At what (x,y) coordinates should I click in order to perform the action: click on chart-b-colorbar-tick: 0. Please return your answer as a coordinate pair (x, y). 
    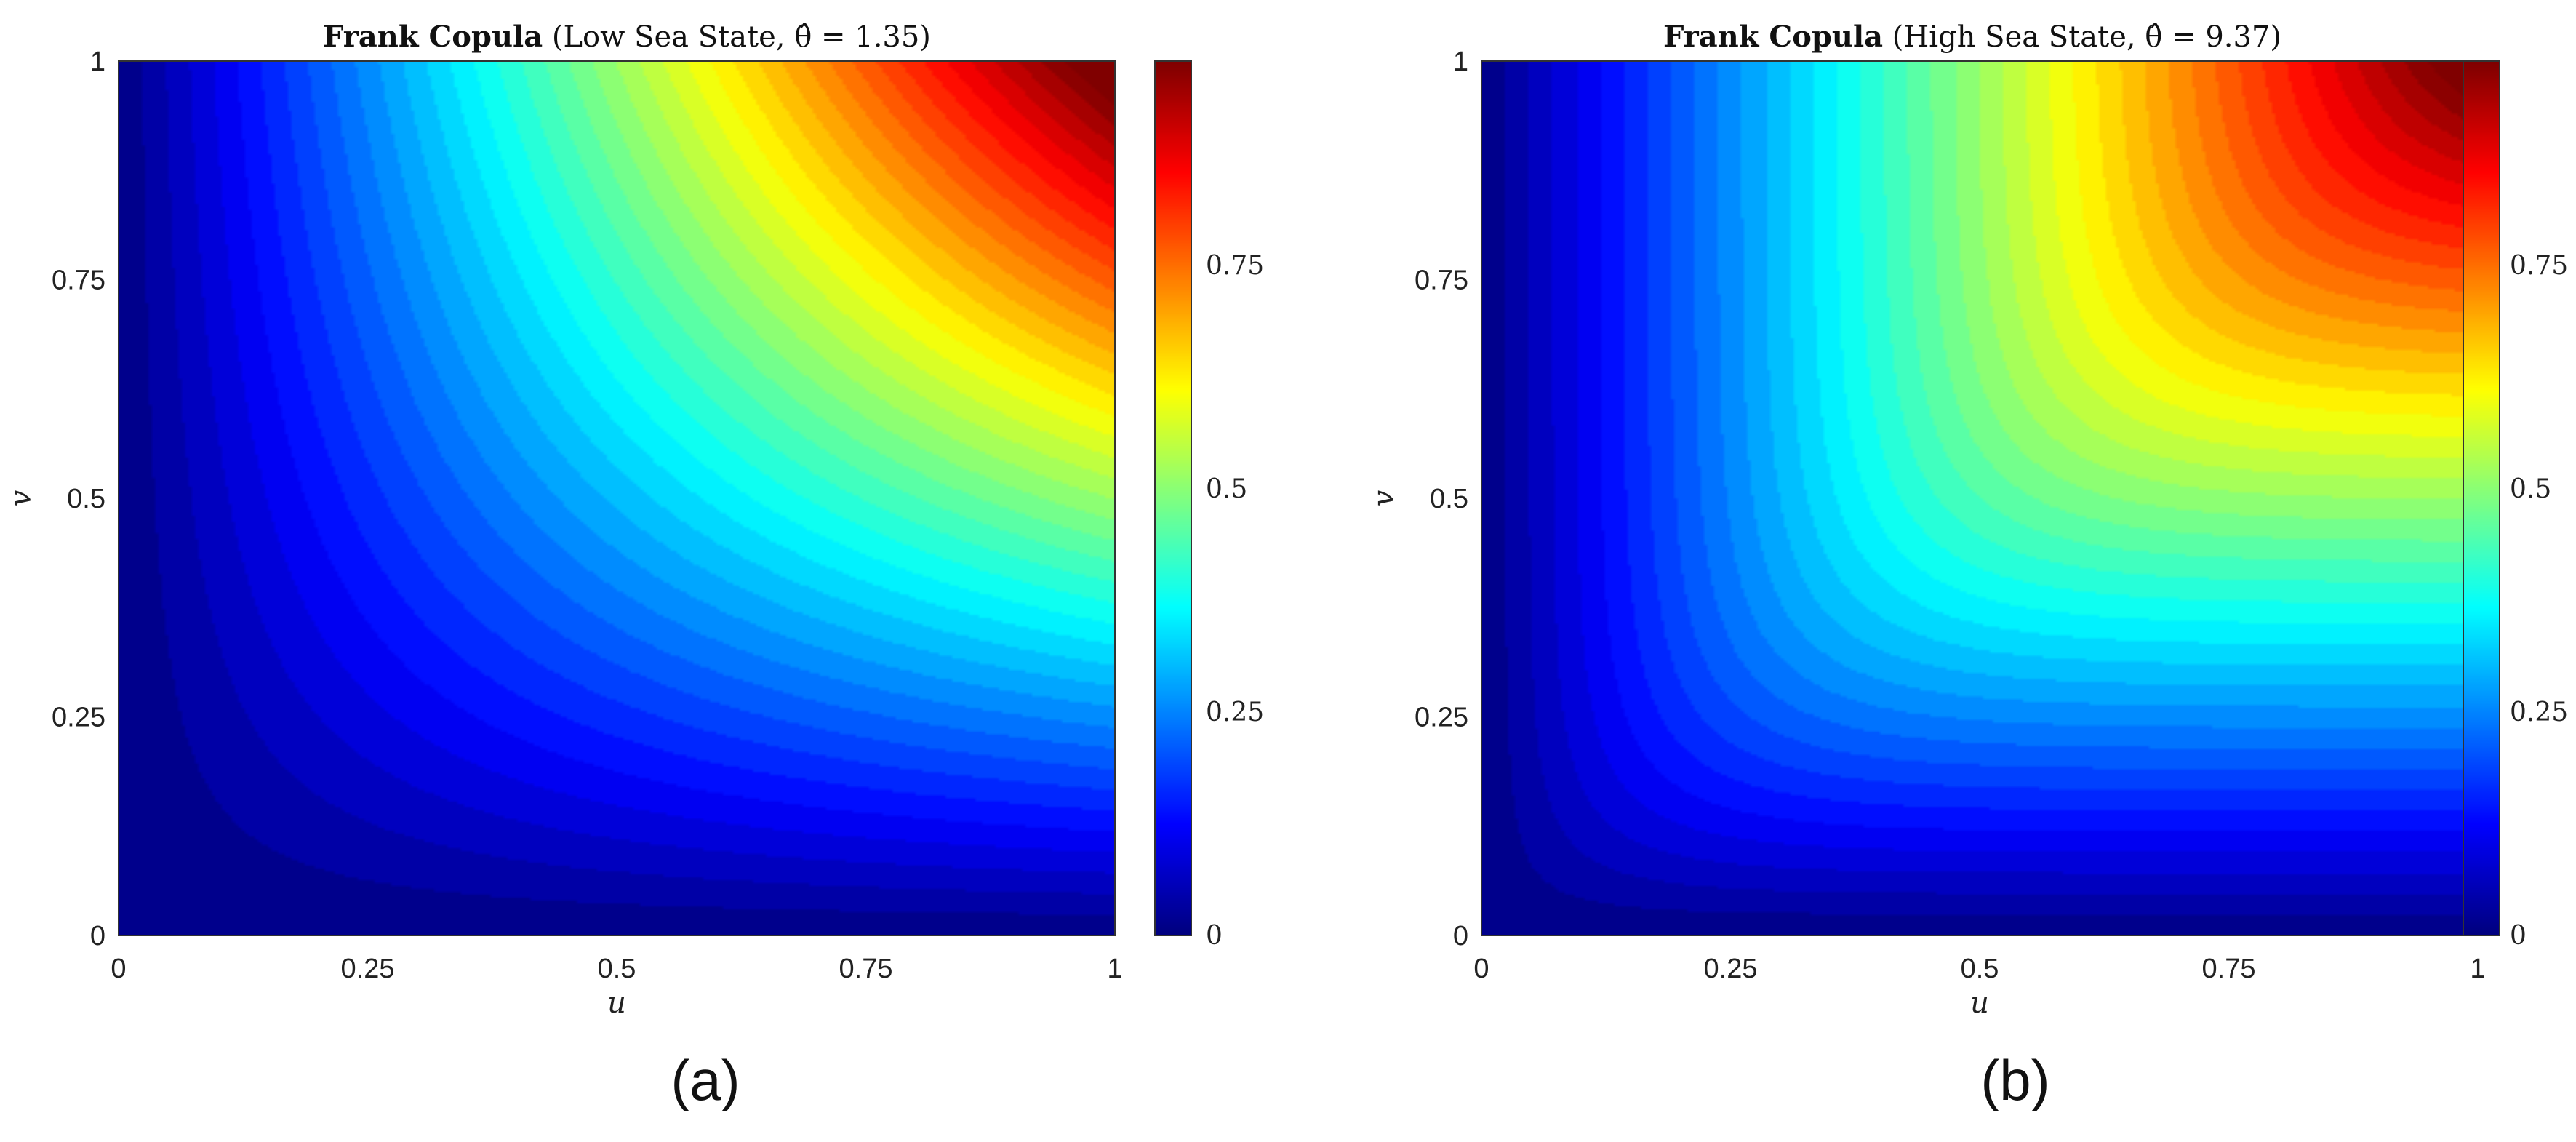
    Looking at the image, I should click on (2518, 936).